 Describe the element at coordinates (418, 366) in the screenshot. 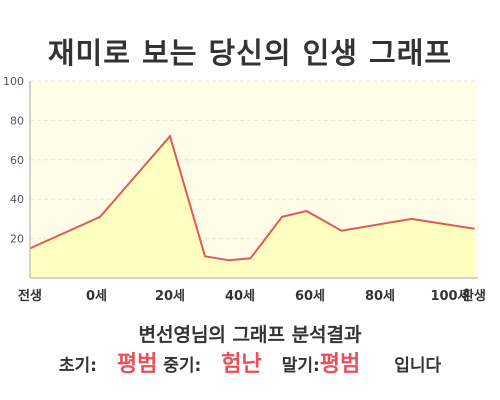

I see `ending-text: 입니다` at that location.